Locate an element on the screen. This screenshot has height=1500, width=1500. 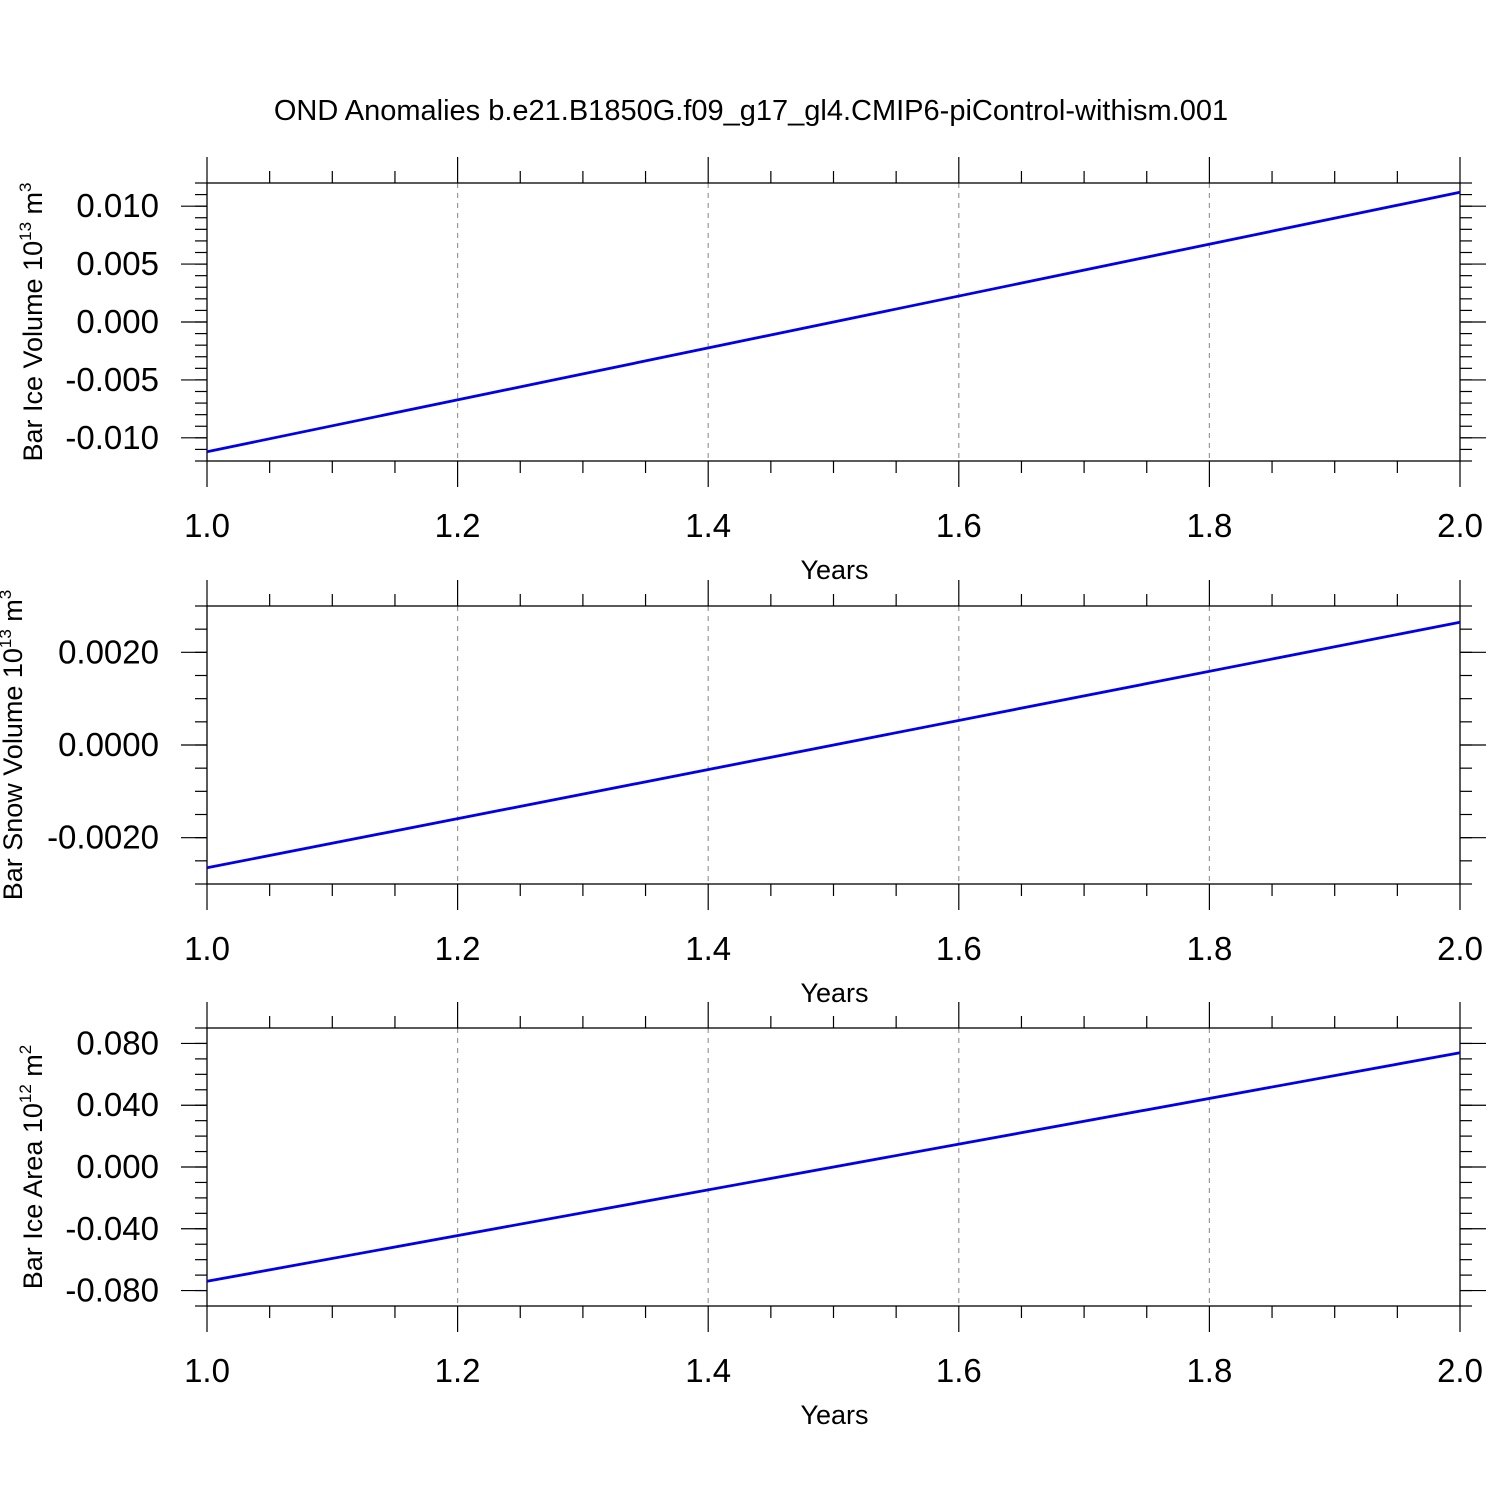
y-axis-title: Bar Snow Volume 1013 m3 is located at coordinates (14, 745).